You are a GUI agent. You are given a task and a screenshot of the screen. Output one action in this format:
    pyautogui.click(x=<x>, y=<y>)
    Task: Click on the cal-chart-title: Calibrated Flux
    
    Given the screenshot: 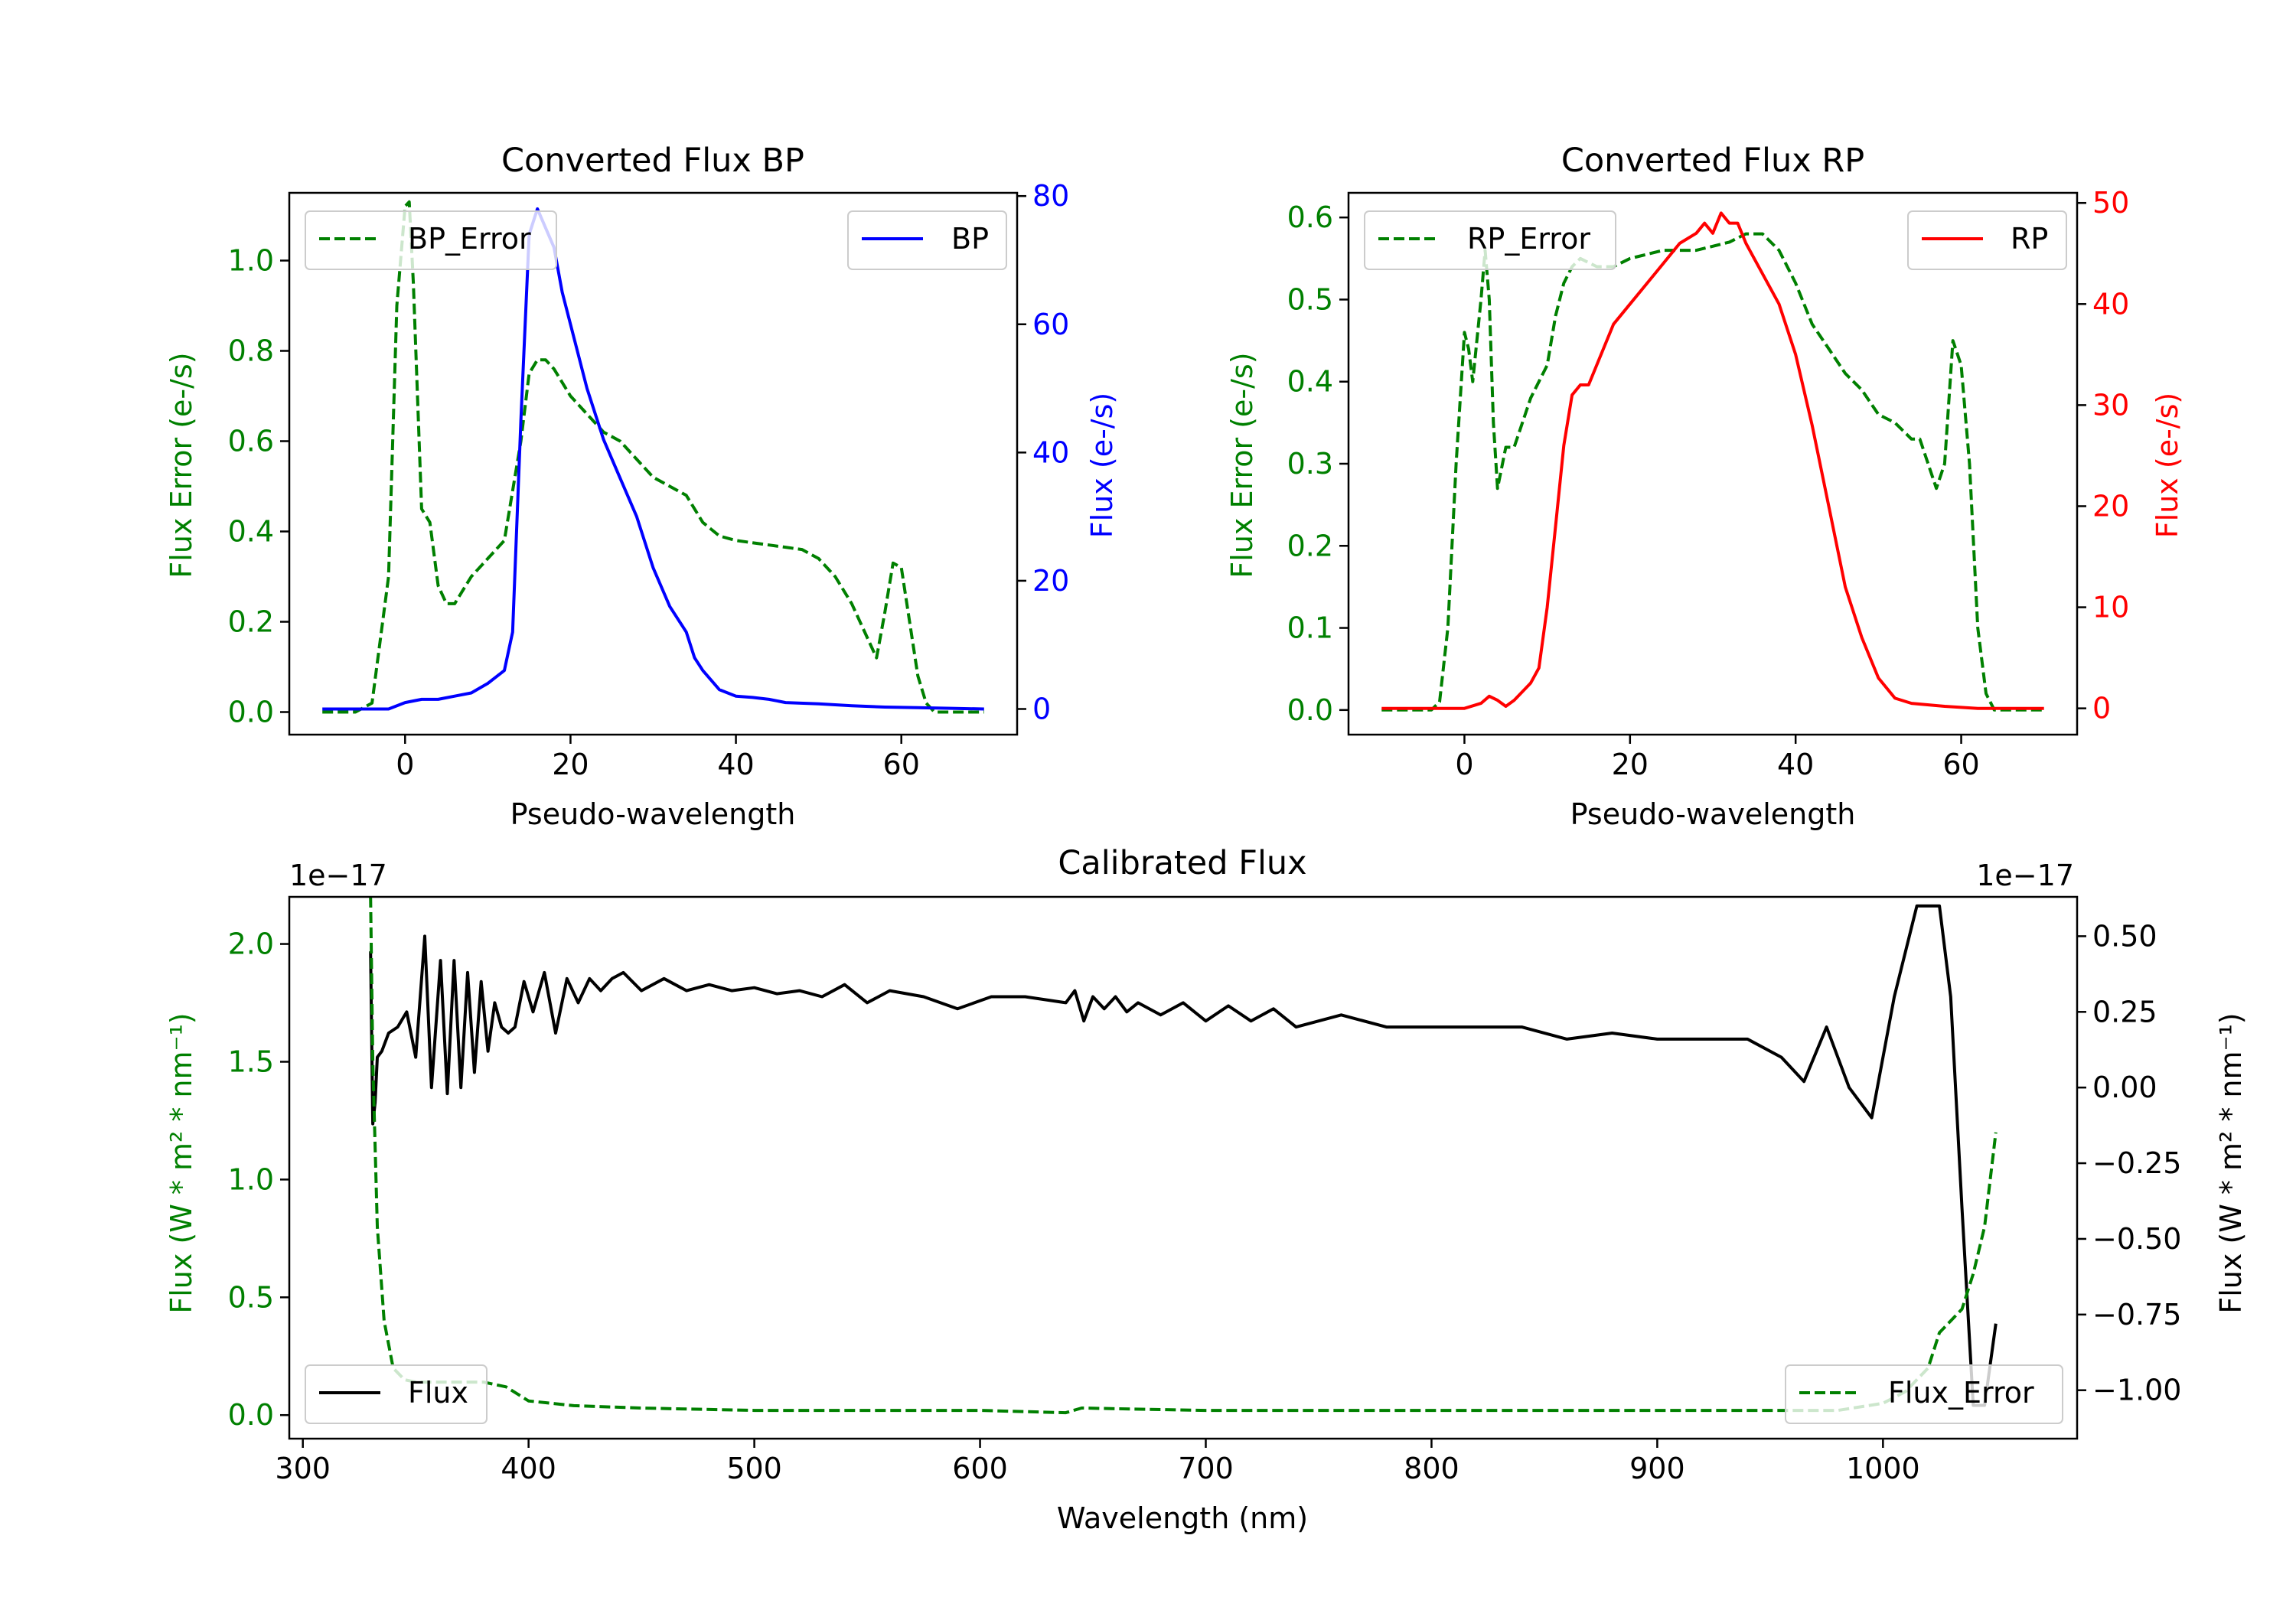 What is the action you would take?
    pyautogui.click(x=1182, y=863)
    